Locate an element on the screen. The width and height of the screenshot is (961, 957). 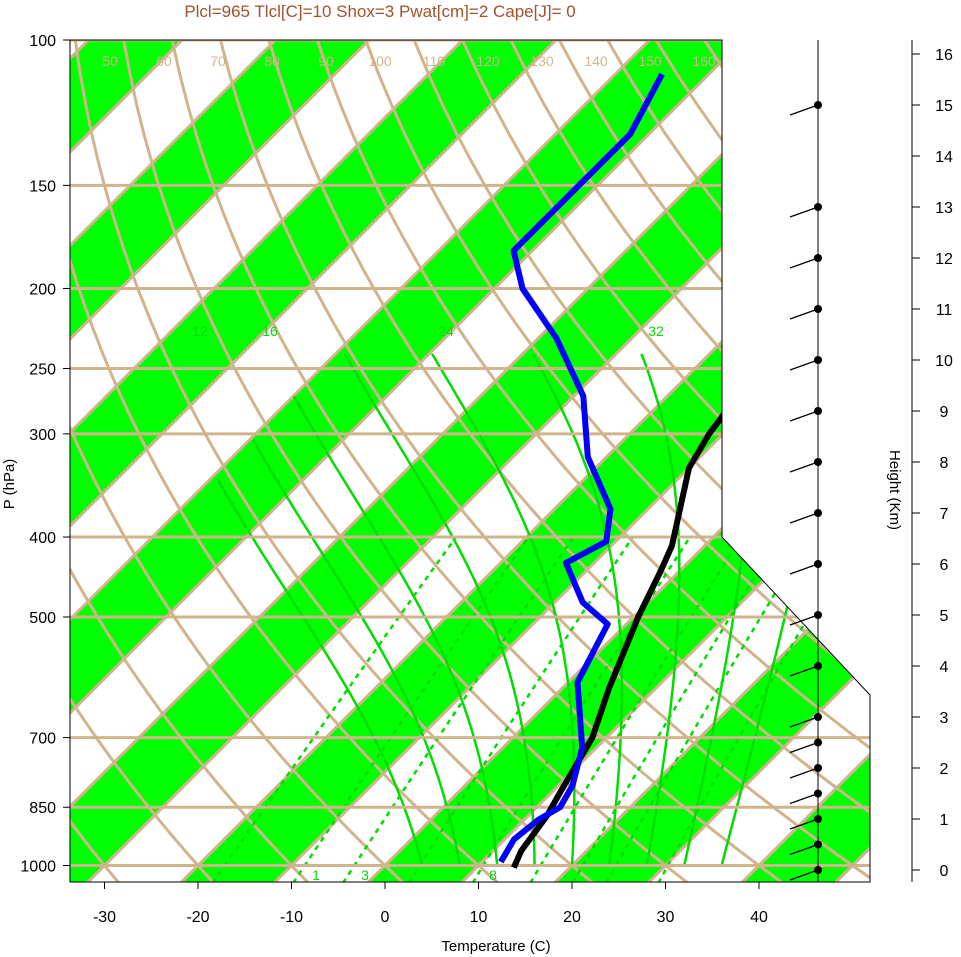
height-tick-label: 7 is located at coordinates (944, 514).